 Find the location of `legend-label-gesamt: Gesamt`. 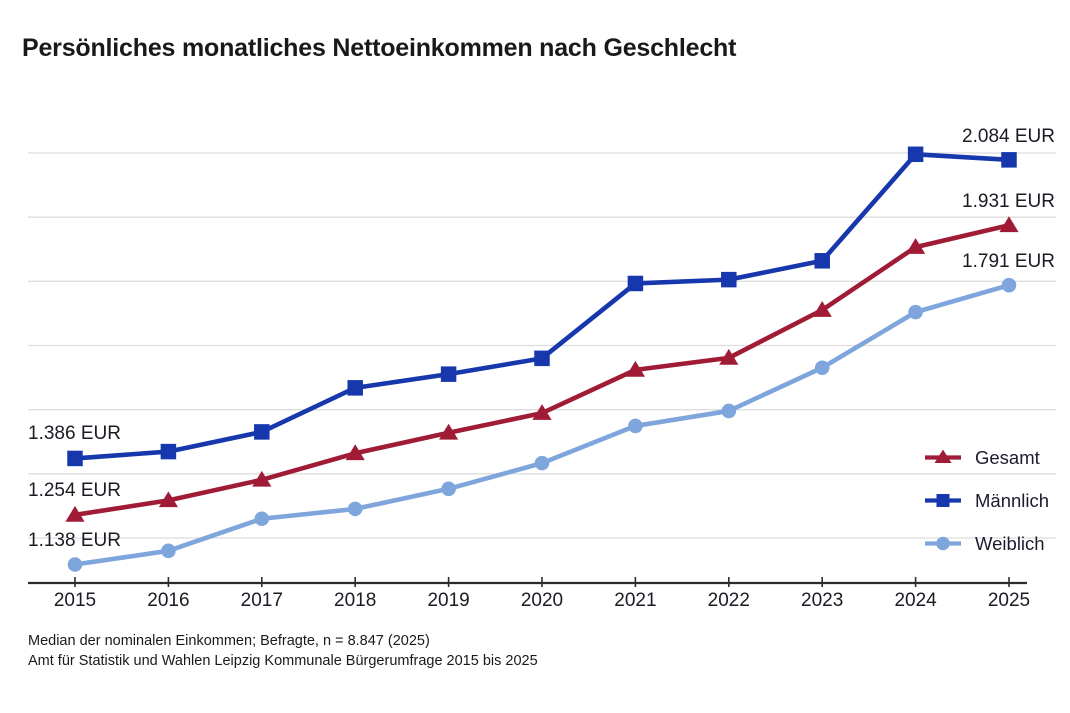

legend-label-gesamt: Gesamt is located at coordinates (1007, 457).